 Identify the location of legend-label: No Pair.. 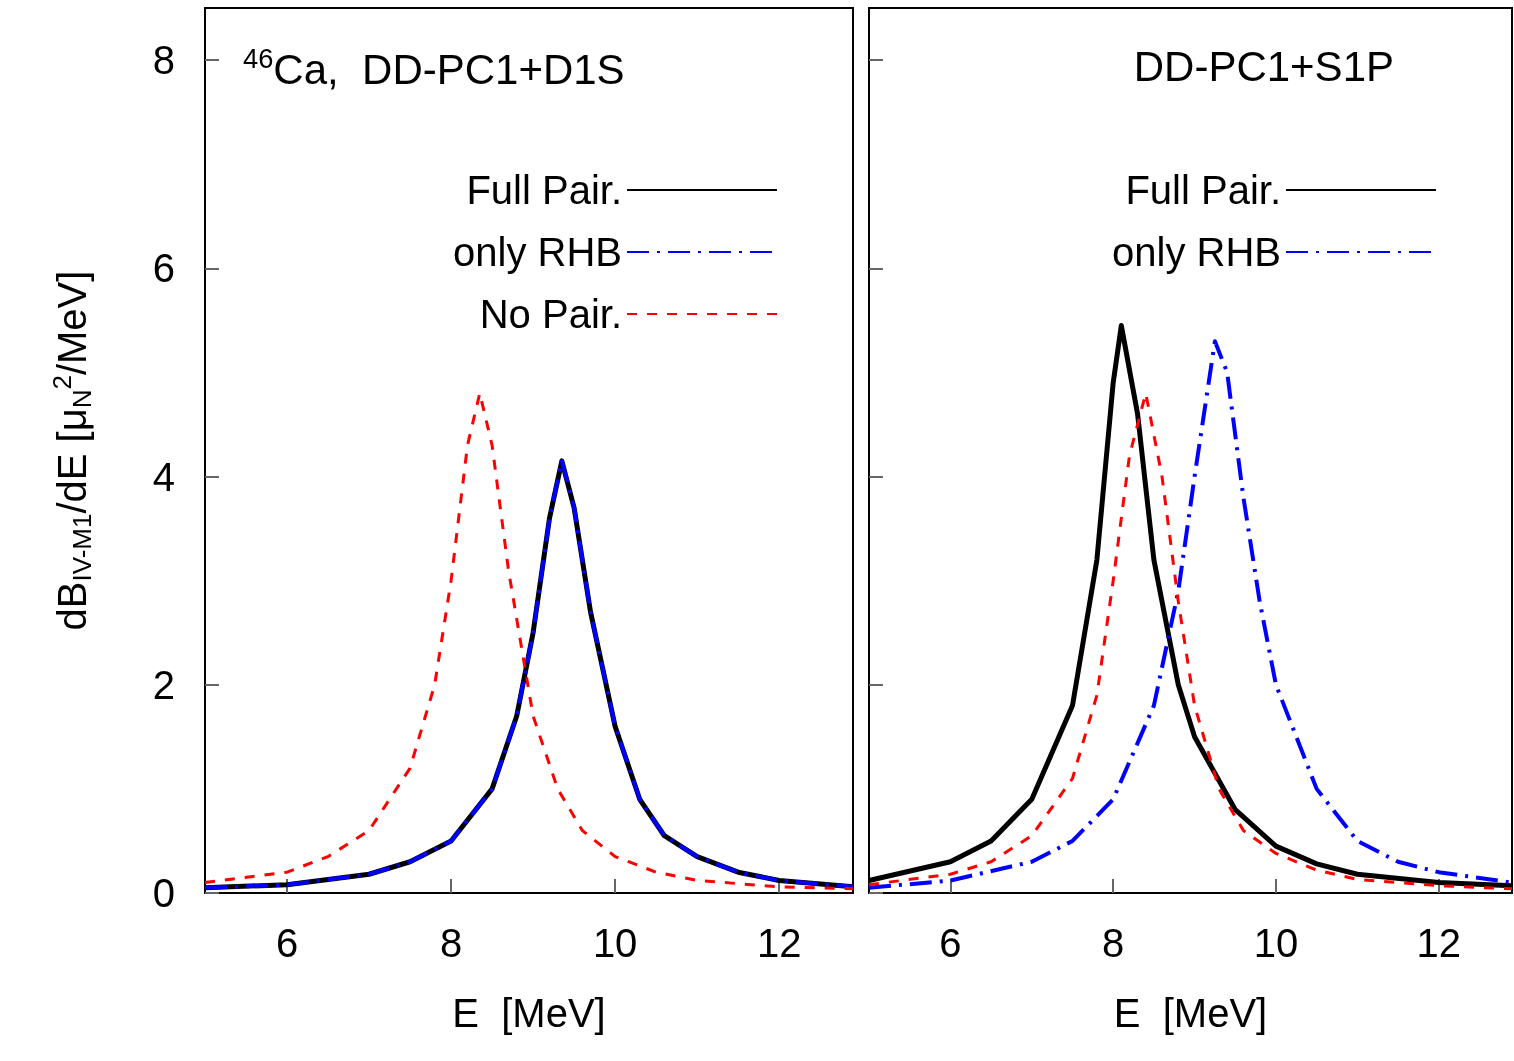
(550, 314).